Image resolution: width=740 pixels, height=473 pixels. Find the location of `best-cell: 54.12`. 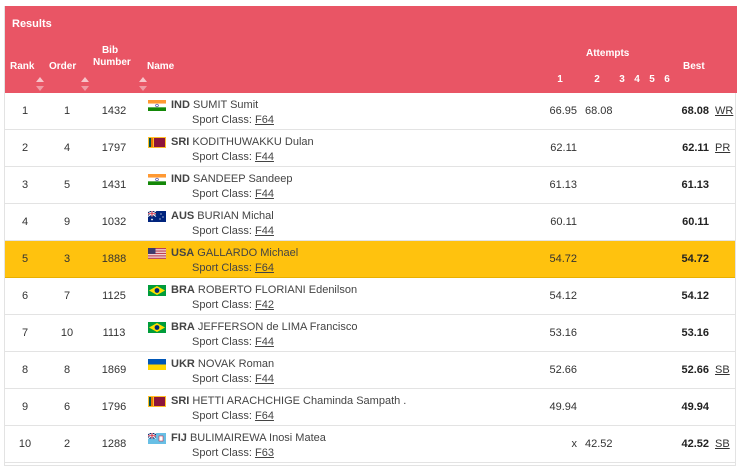

best-cell: 54.12 is located at coordinates (695, 296).